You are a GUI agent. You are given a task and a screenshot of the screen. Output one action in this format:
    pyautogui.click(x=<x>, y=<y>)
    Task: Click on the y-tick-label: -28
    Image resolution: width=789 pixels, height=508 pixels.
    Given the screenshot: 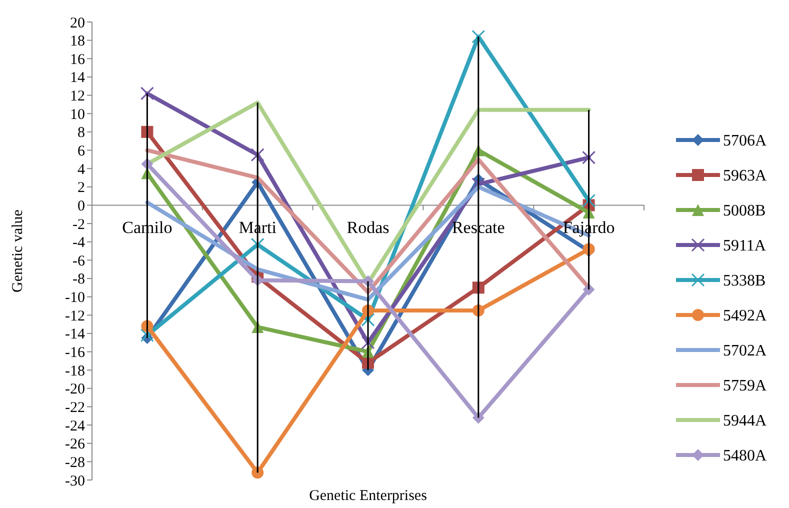 What is the action you would take?
    pyautogui.click(x=75, y=462)
    